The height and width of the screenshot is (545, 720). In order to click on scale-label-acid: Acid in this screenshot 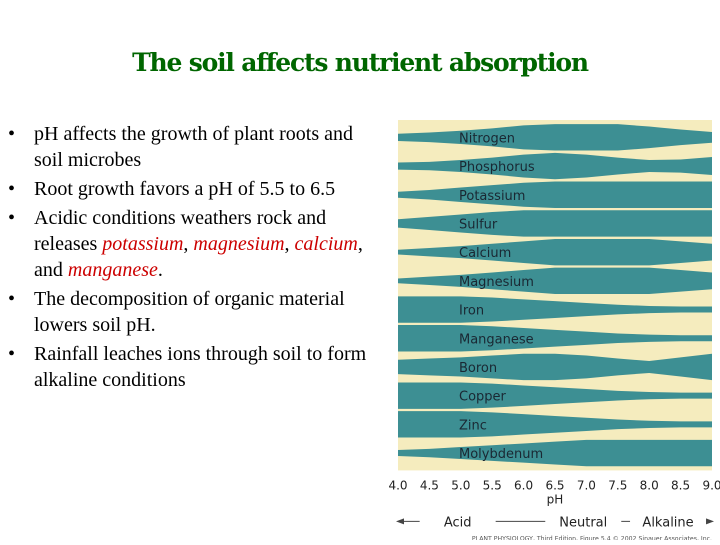, I will do `click(458, 522)`.